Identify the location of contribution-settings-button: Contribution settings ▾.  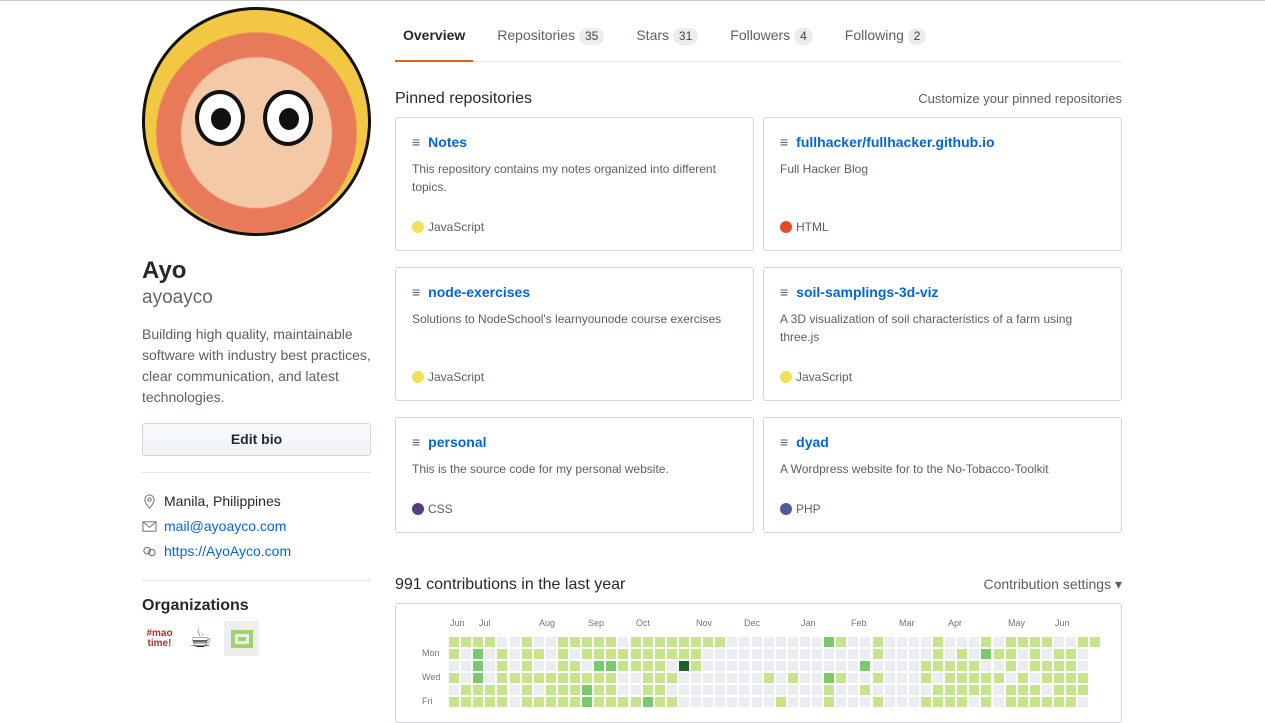
(1052, 584).